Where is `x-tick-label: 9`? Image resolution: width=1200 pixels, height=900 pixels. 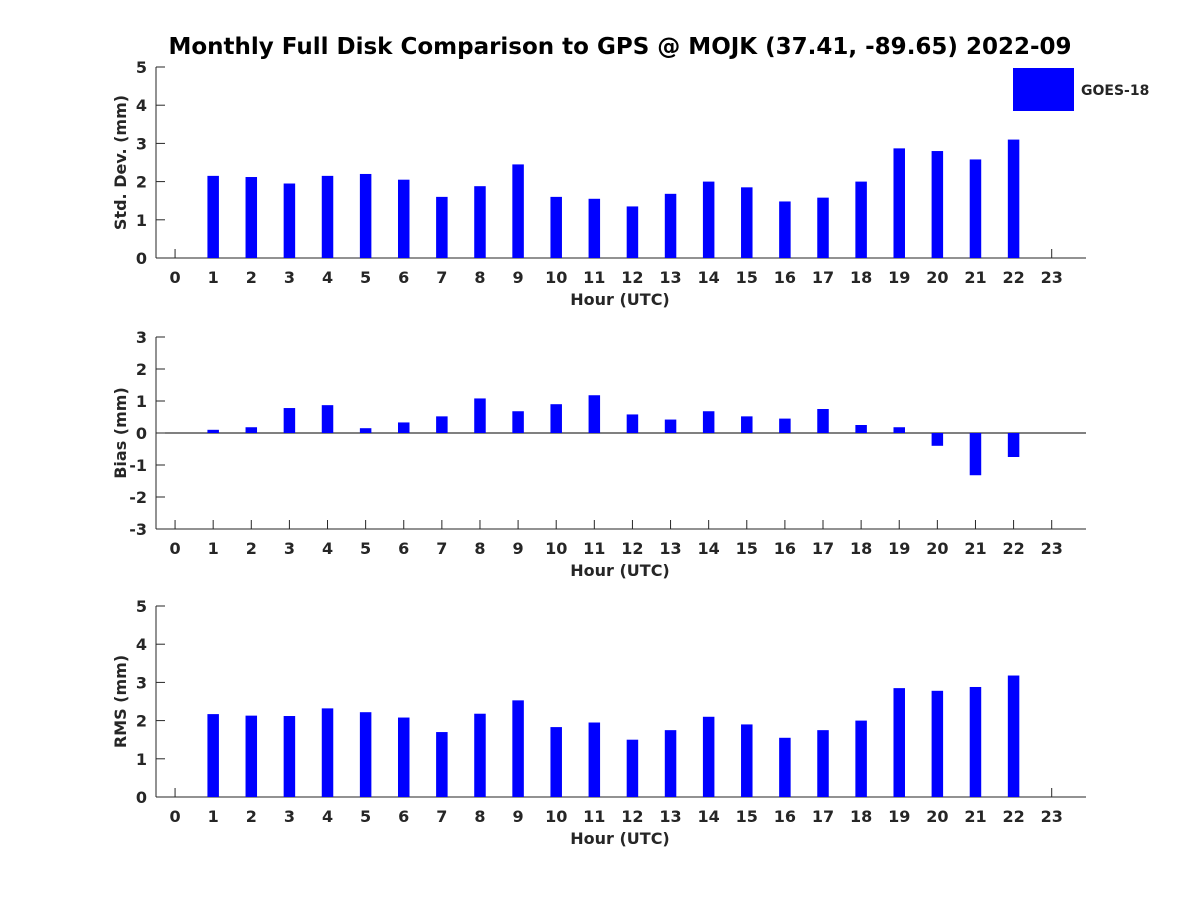 x-tick-label: 9 is located at coordinates (518, 277).